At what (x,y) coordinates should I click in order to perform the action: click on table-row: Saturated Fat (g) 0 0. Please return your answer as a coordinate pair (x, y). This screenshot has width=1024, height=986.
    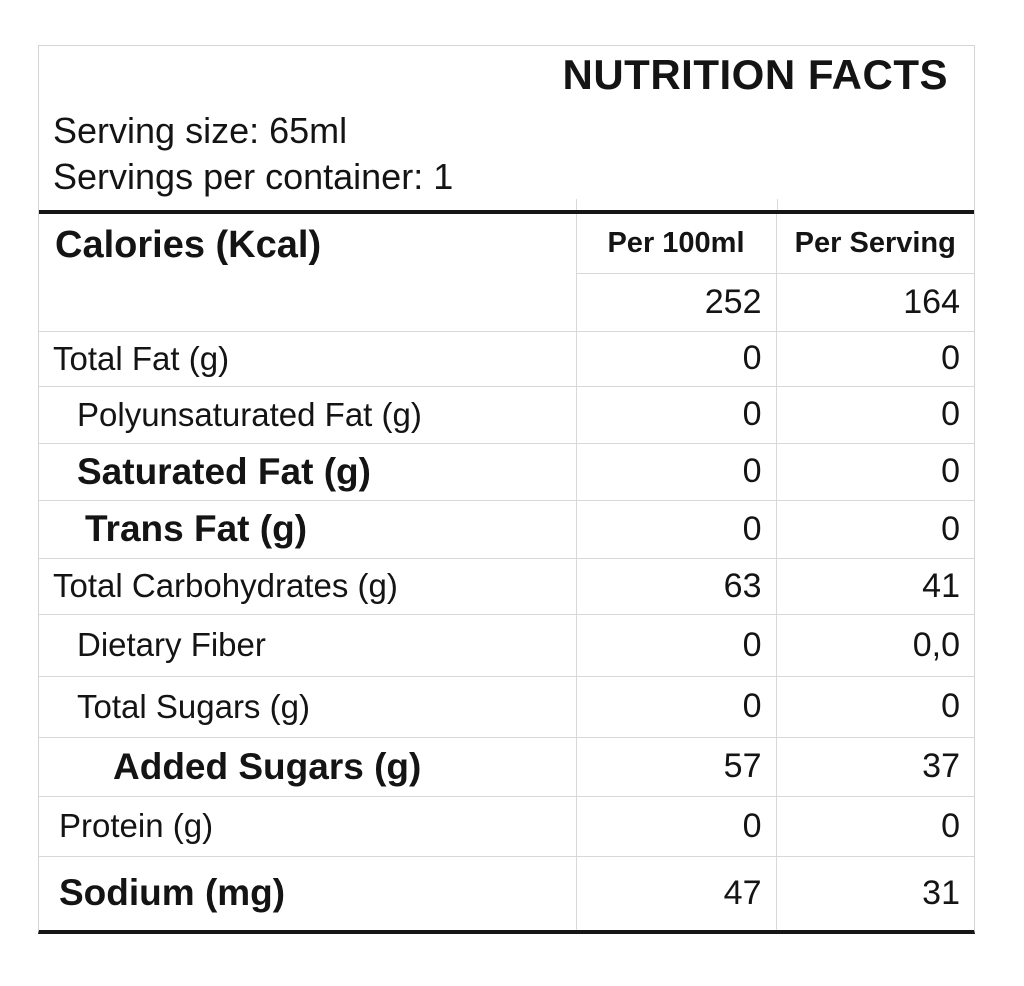
    Looking at the image, I should click on (506, 471).